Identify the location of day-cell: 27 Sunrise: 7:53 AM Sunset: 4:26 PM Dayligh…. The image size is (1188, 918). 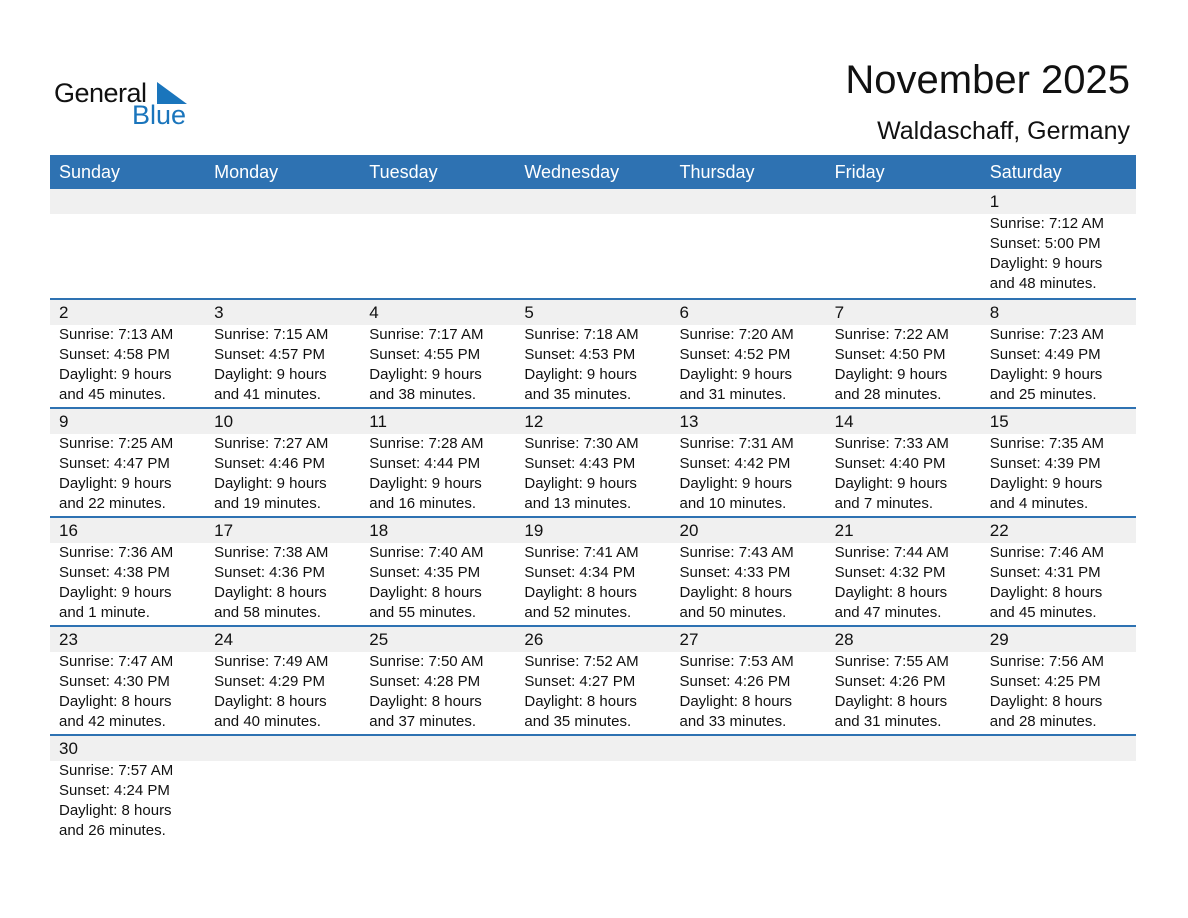
(748, 679).